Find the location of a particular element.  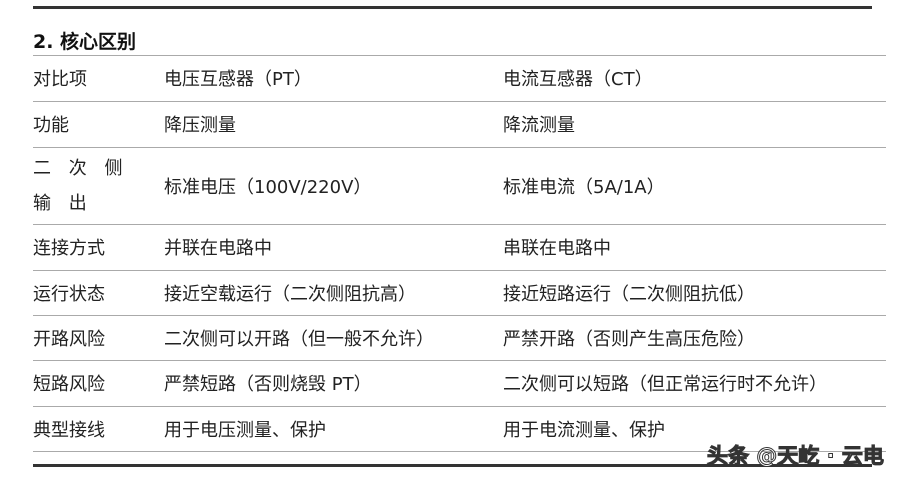

table-row: 连接方式 并联在电路中 串联在电路中 is located at coordinates (459, 247).